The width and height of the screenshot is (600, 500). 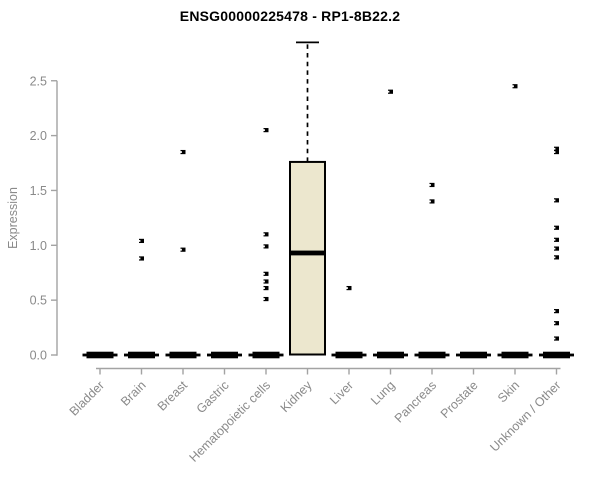 I want to click on y-tick-label: 1.5, so click(x=38, y=191).